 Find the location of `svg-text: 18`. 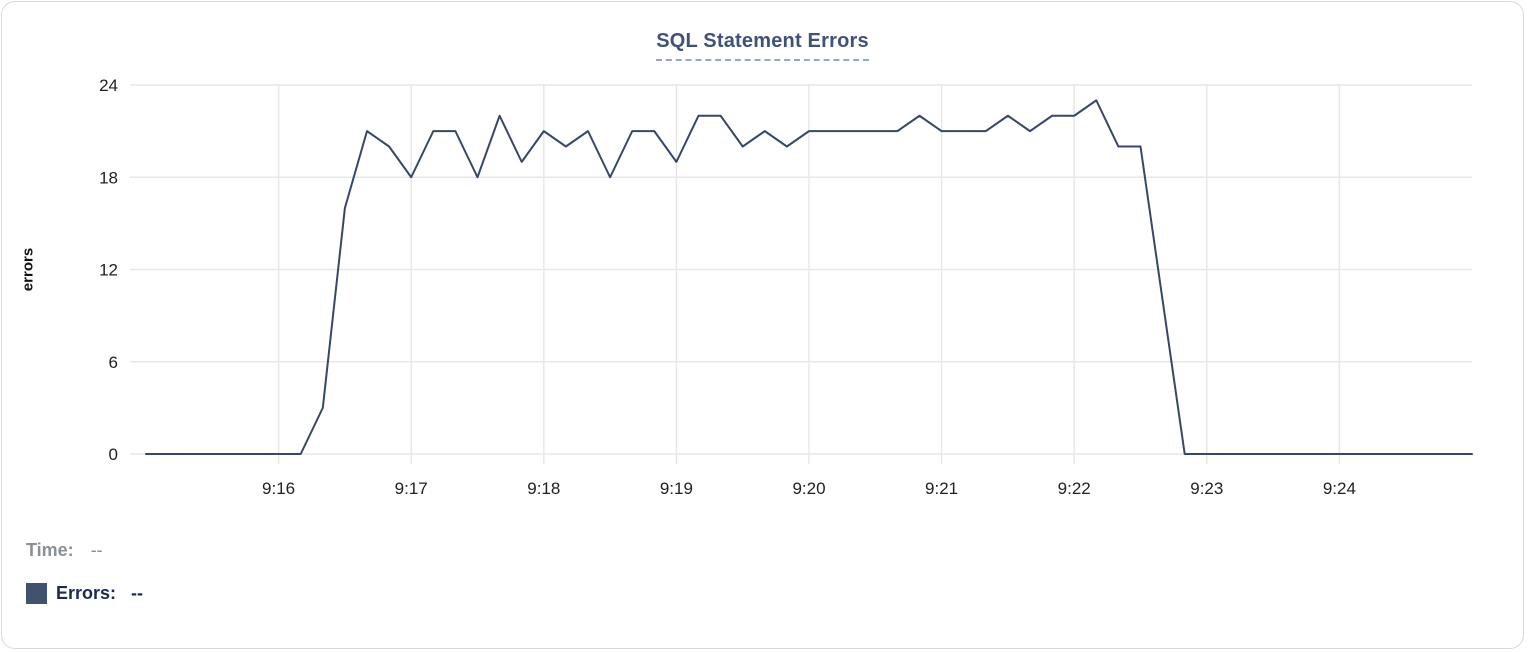

svg-text: 18 is located at coordinates (108, 177).